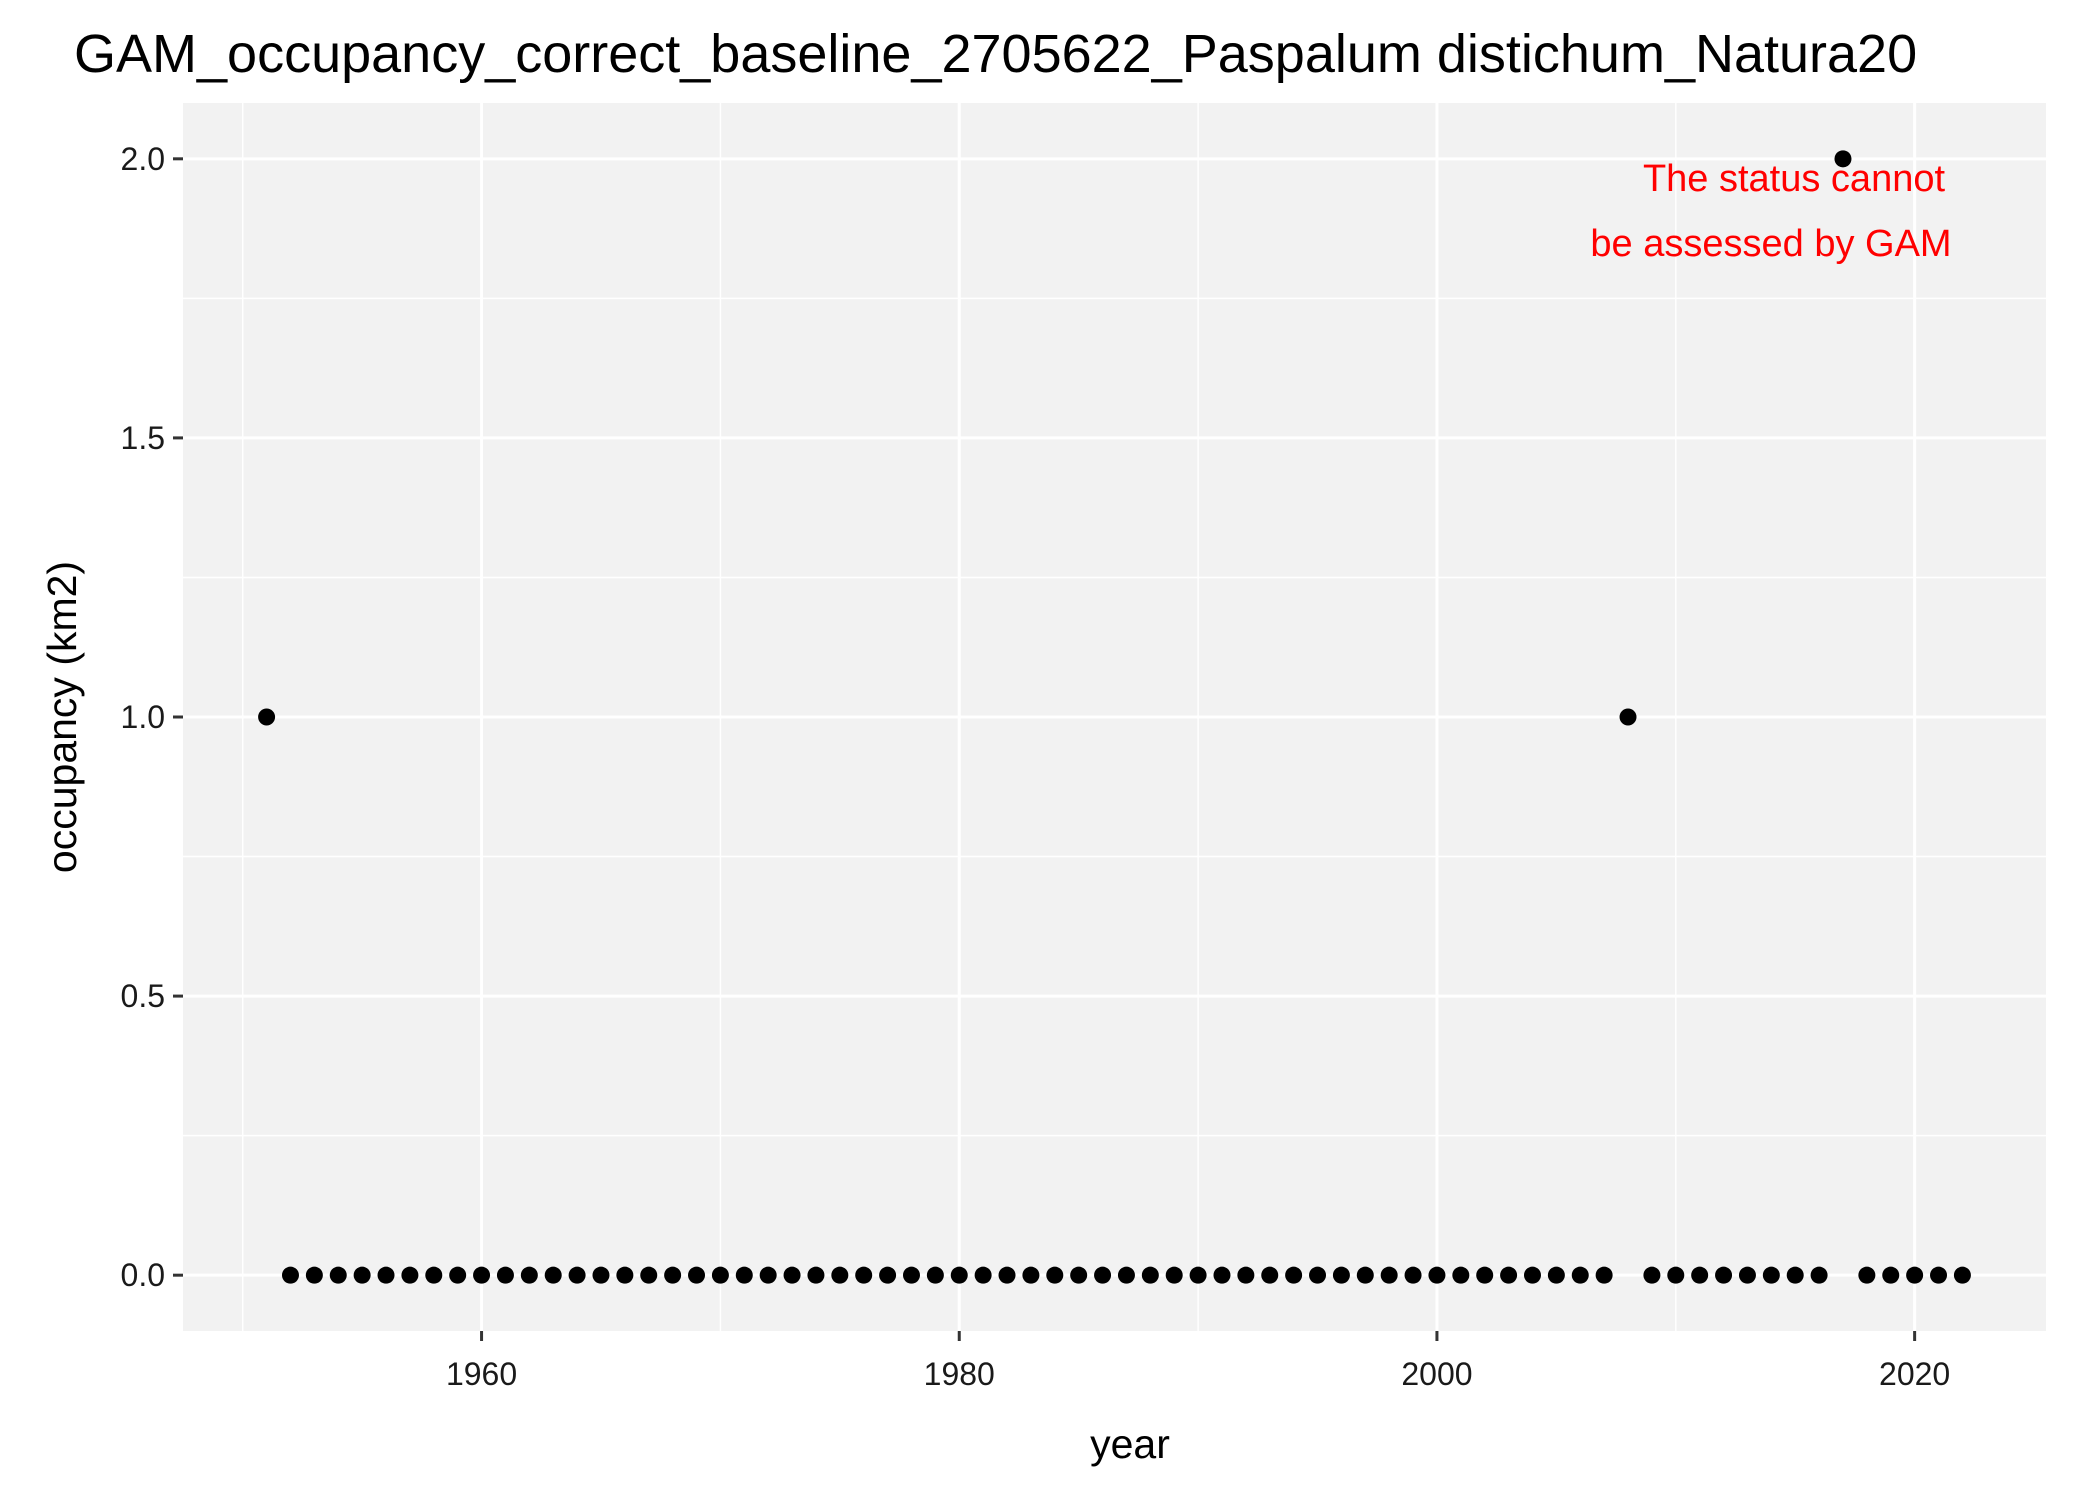 This screenshot has height=1499, width=2100. I want to click on x-tick-label: 1980, so click(959, 1374).